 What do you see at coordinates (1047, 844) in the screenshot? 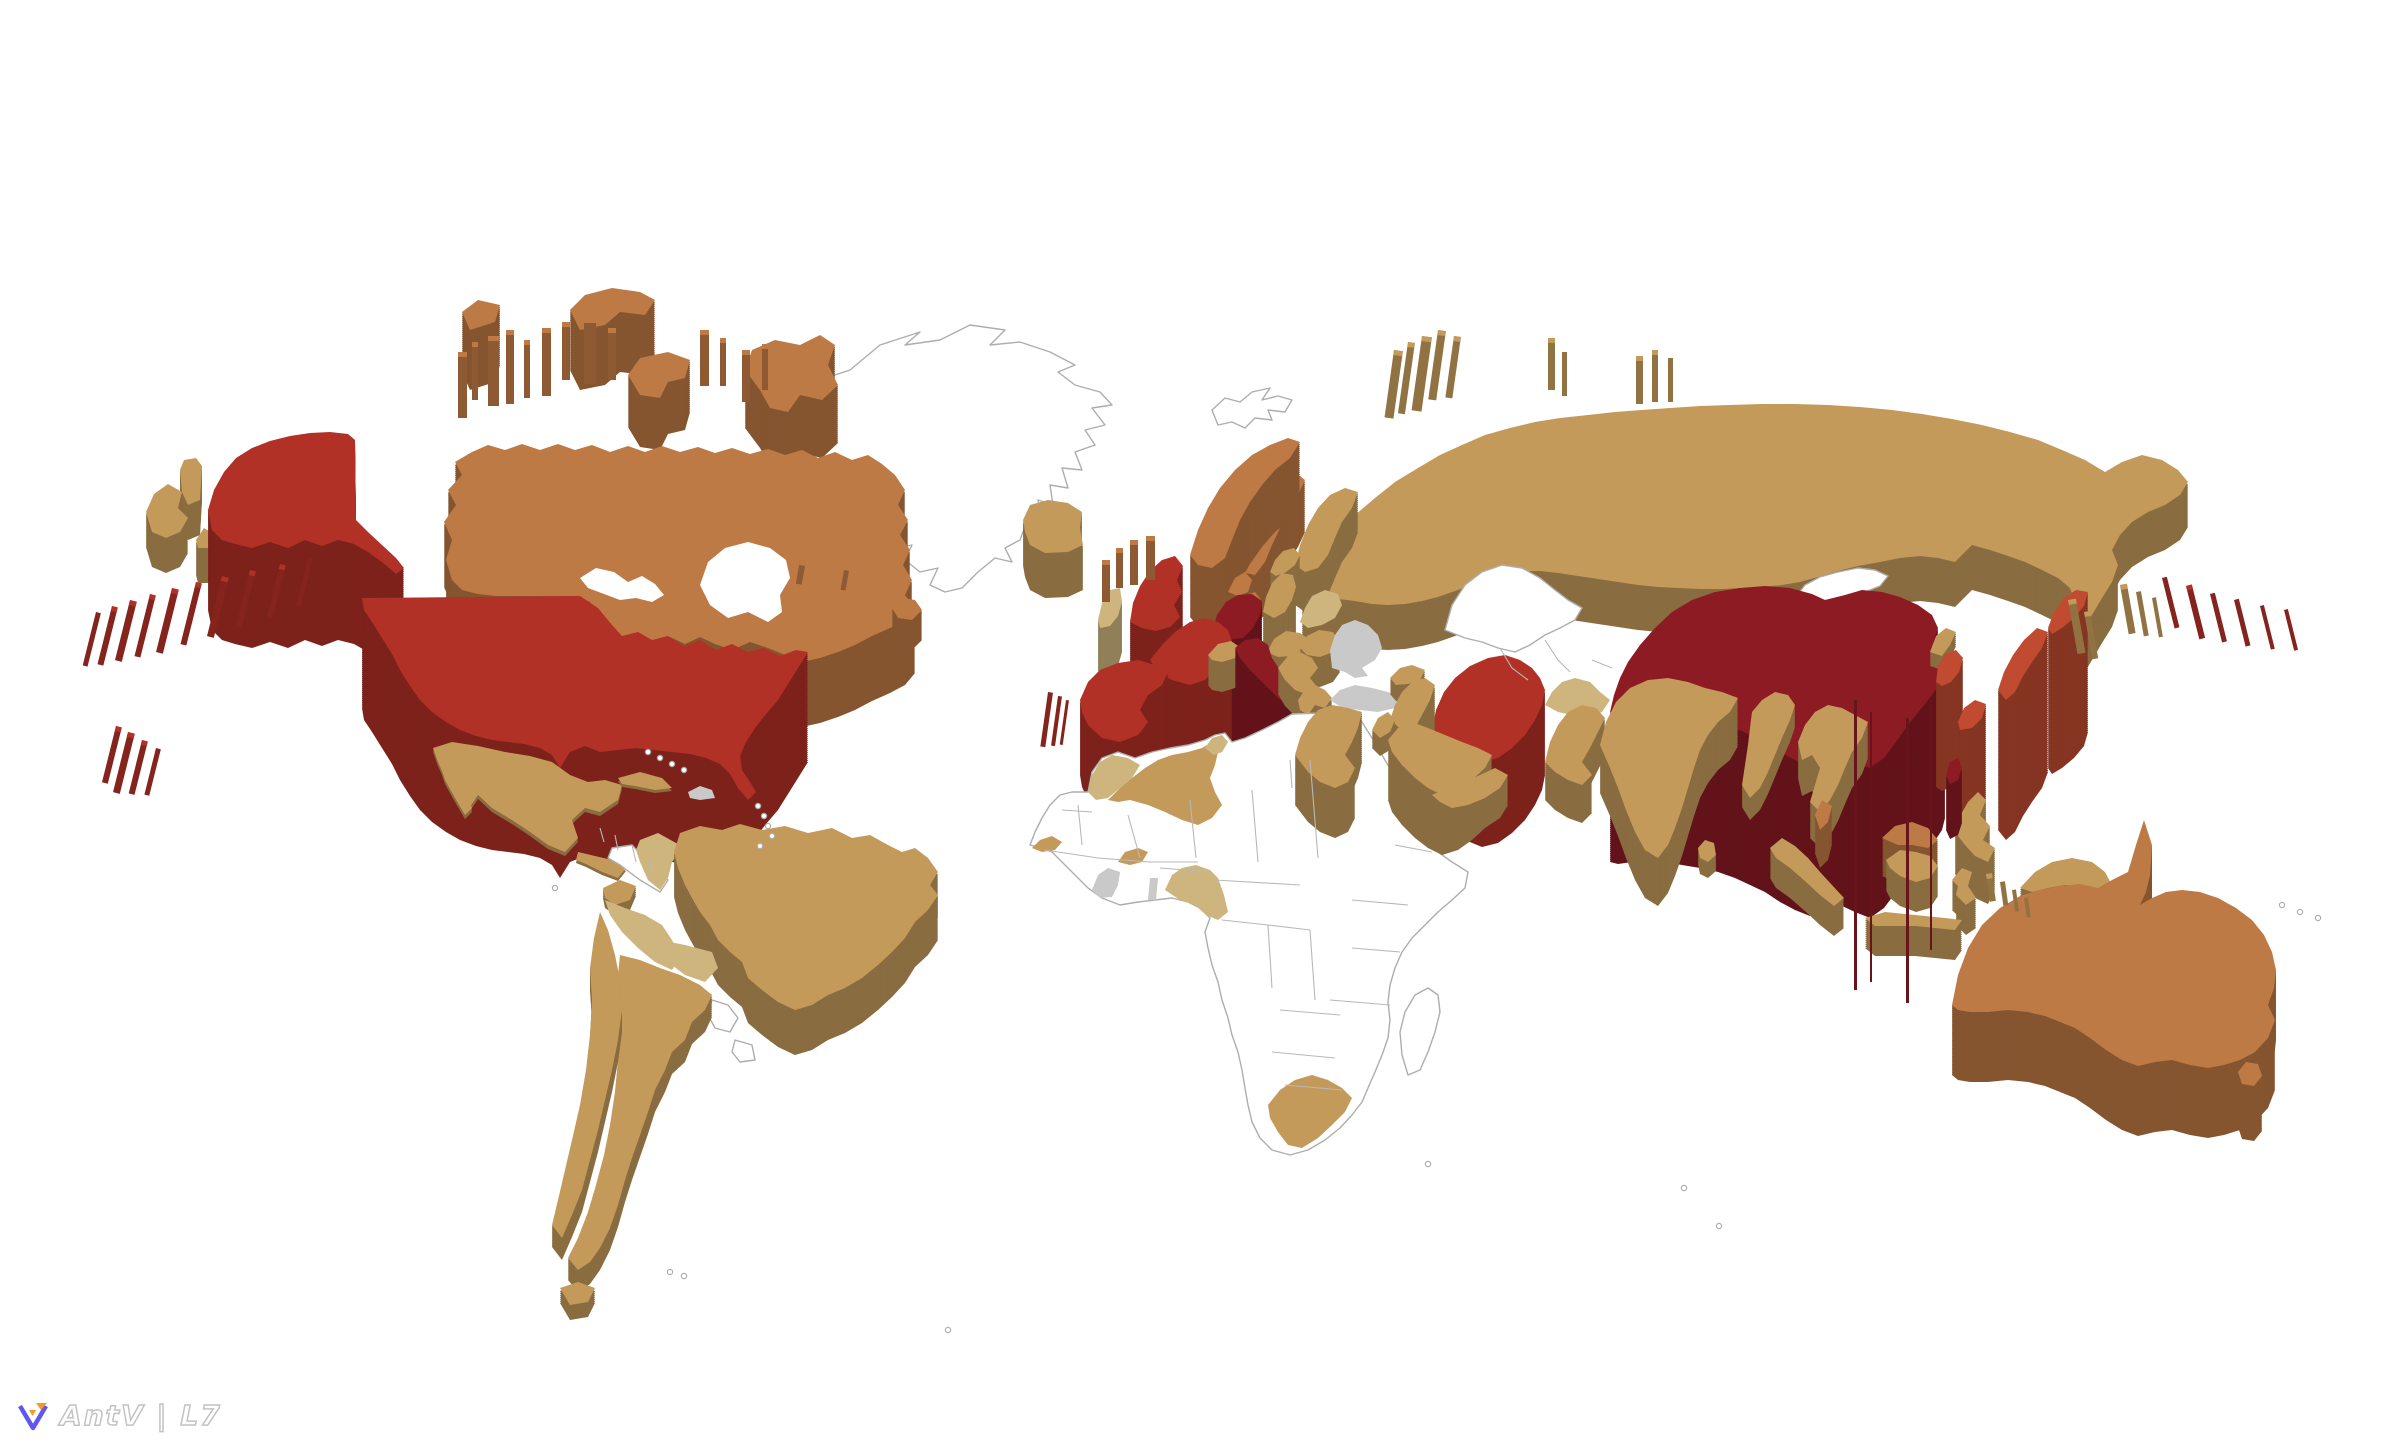
I see `country-senegal` at bounding box center [1047, 844].